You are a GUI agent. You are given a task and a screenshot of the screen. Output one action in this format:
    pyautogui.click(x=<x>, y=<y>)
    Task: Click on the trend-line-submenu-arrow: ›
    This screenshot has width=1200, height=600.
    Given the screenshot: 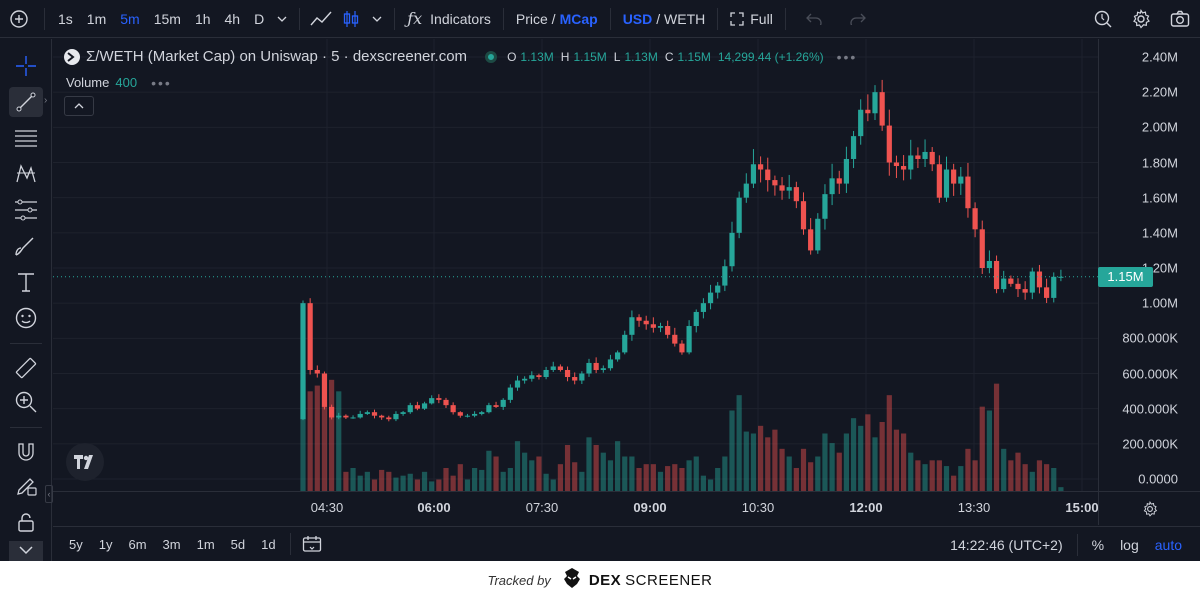 What is the action you would take?
    pyautogui.click(x=46, y=100)
    